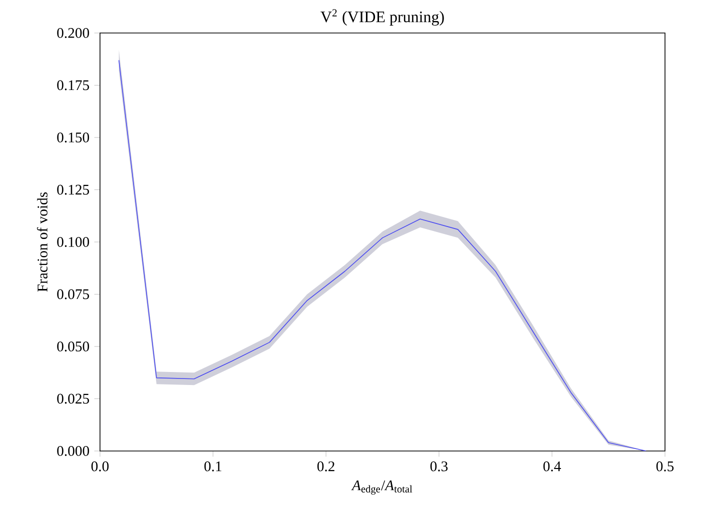 The height and width of the screenshot is (516, 706). I want to click on y-tick-label: 0.025, so click(73, 399).